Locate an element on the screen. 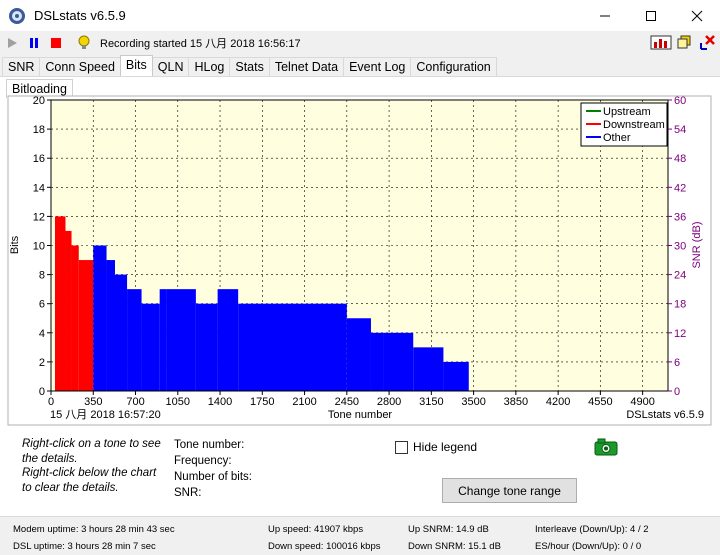 The image size is (720, 555). y-tick-label: 4 is located at coordinates (42, 334).